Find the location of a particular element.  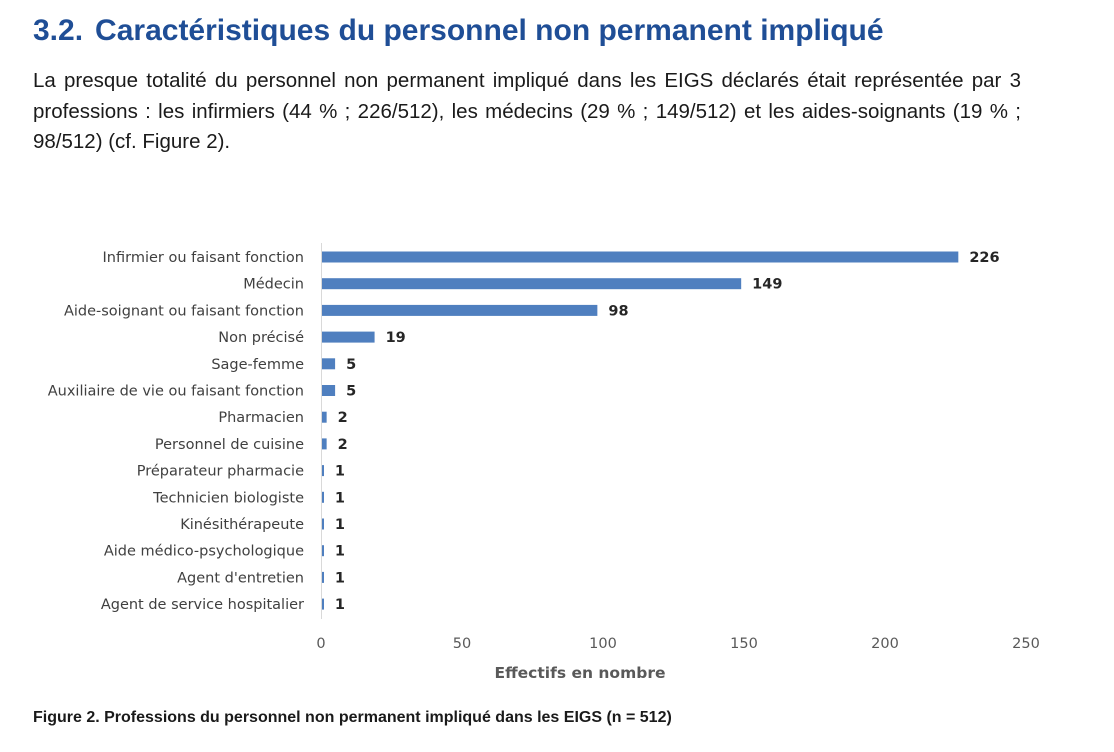

category-label: Aide médico-psychologique is located at coordinates (204, 552).